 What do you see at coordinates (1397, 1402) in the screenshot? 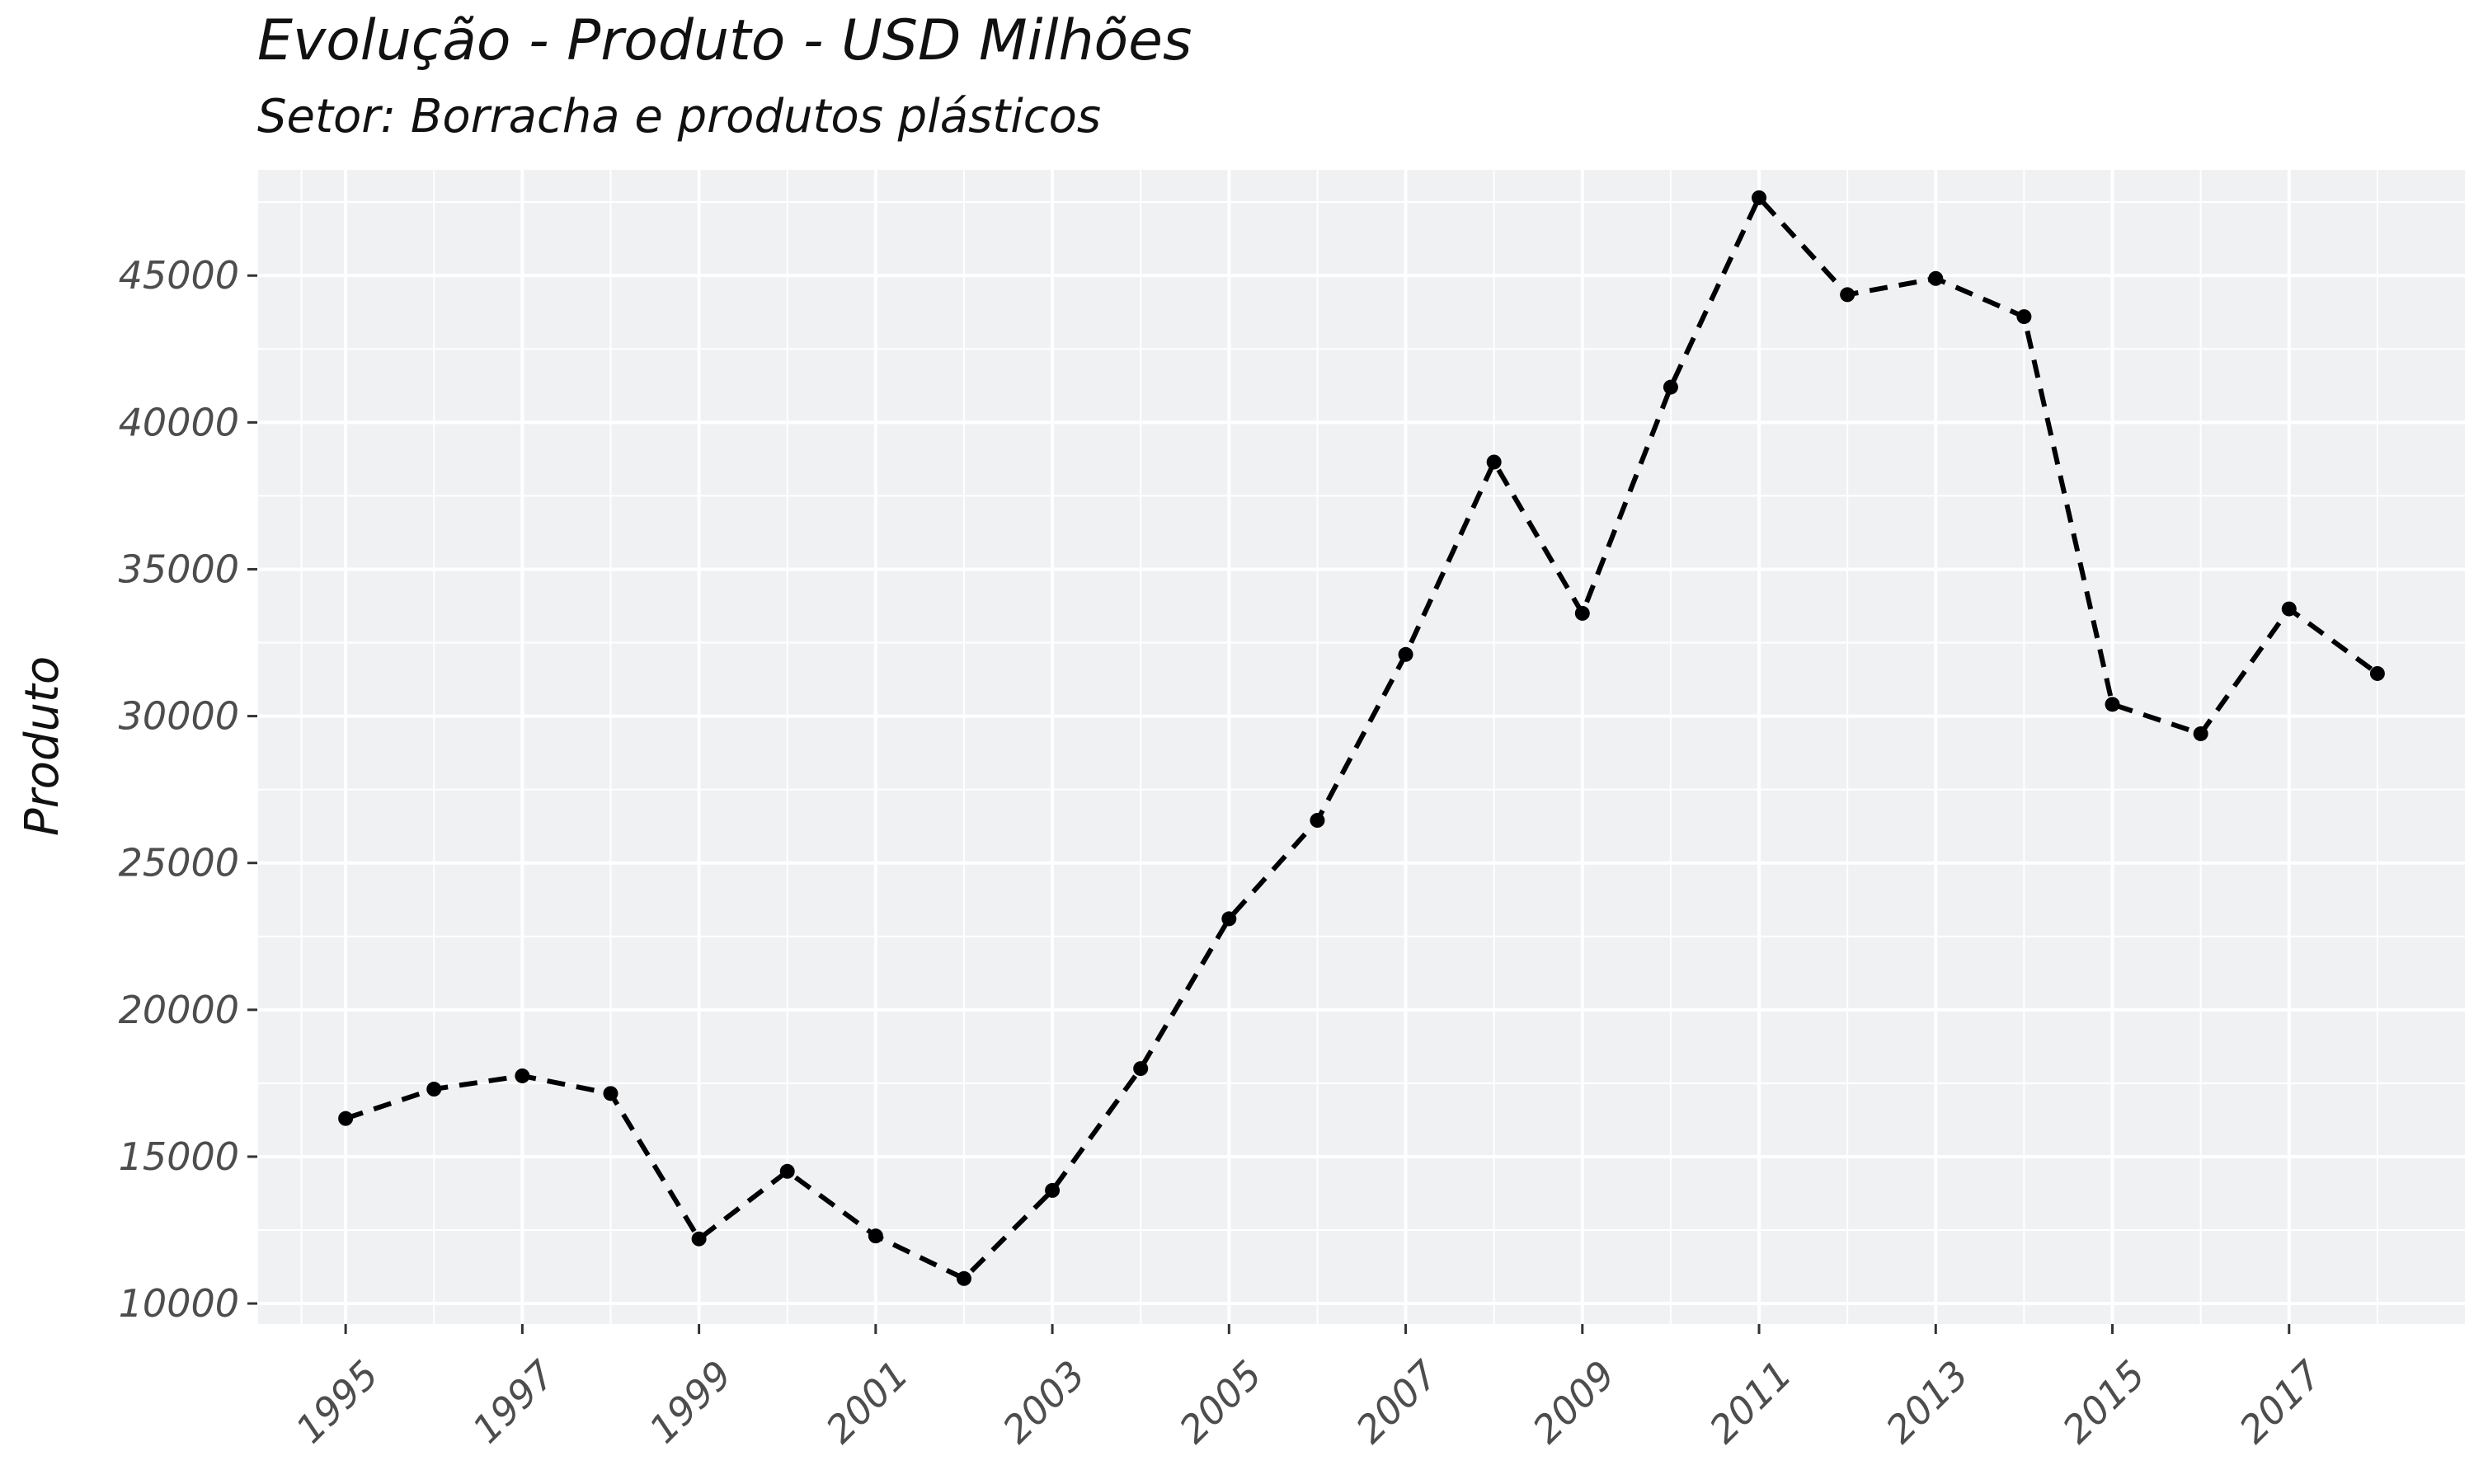
I see `x-tick-label: 2007` at bounding box center [1397, 1402].